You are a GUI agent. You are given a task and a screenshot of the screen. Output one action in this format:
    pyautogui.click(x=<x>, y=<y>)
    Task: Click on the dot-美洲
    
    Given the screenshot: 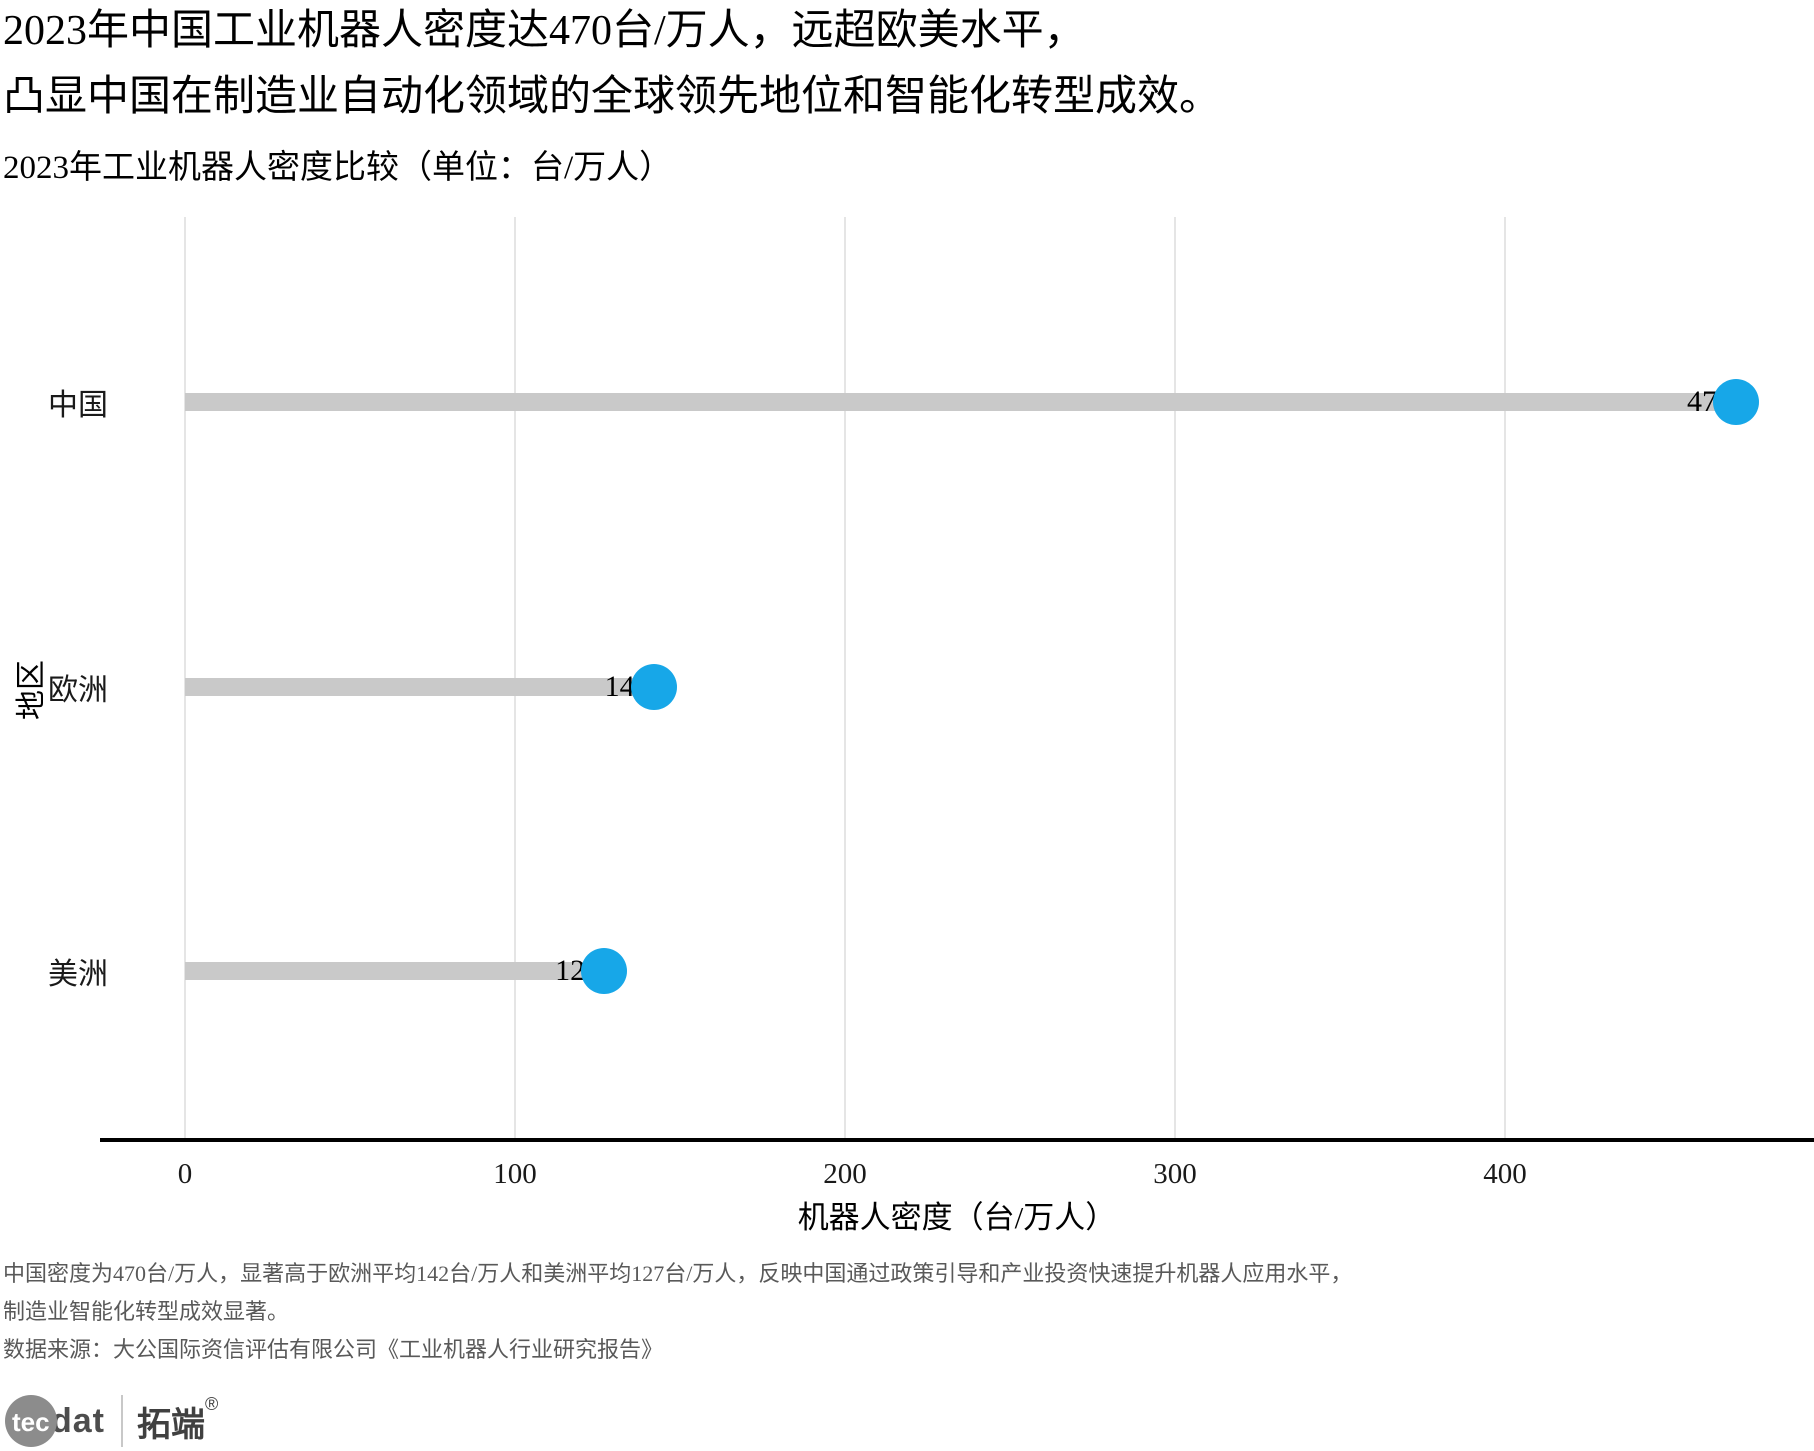 What is the action you would take?
    pyautogui.click(x=604, y=971)
    